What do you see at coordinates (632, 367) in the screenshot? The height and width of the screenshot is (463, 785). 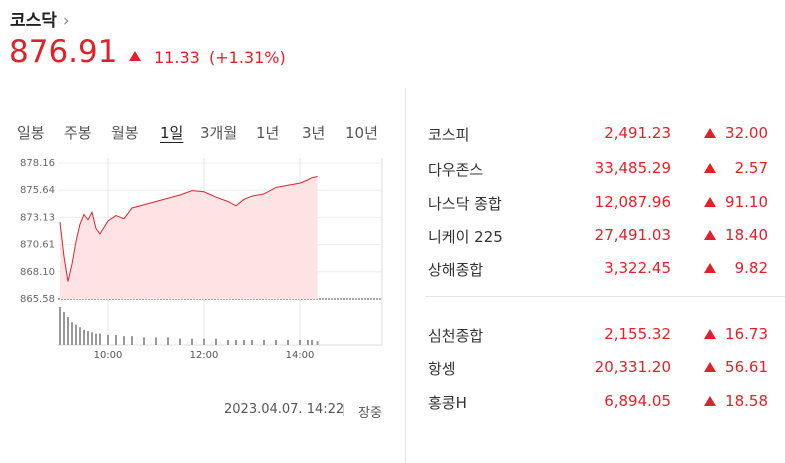 I see `index-value: 20,331.20` at bounding box center [632, 367].